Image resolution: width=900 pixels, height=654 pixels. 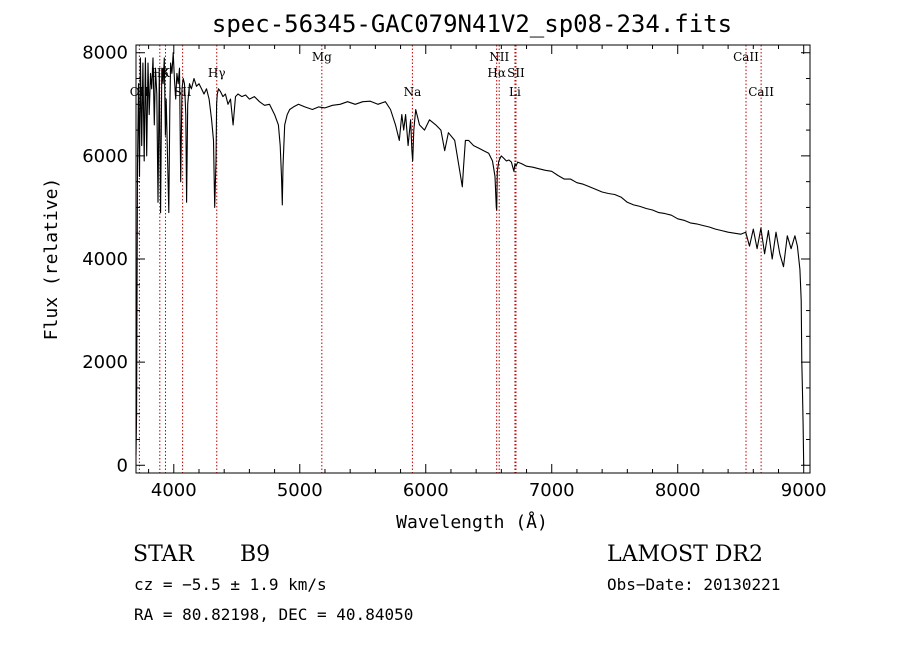 I want to click on line-marker-label-0: OII, so click(x=140, y=92).